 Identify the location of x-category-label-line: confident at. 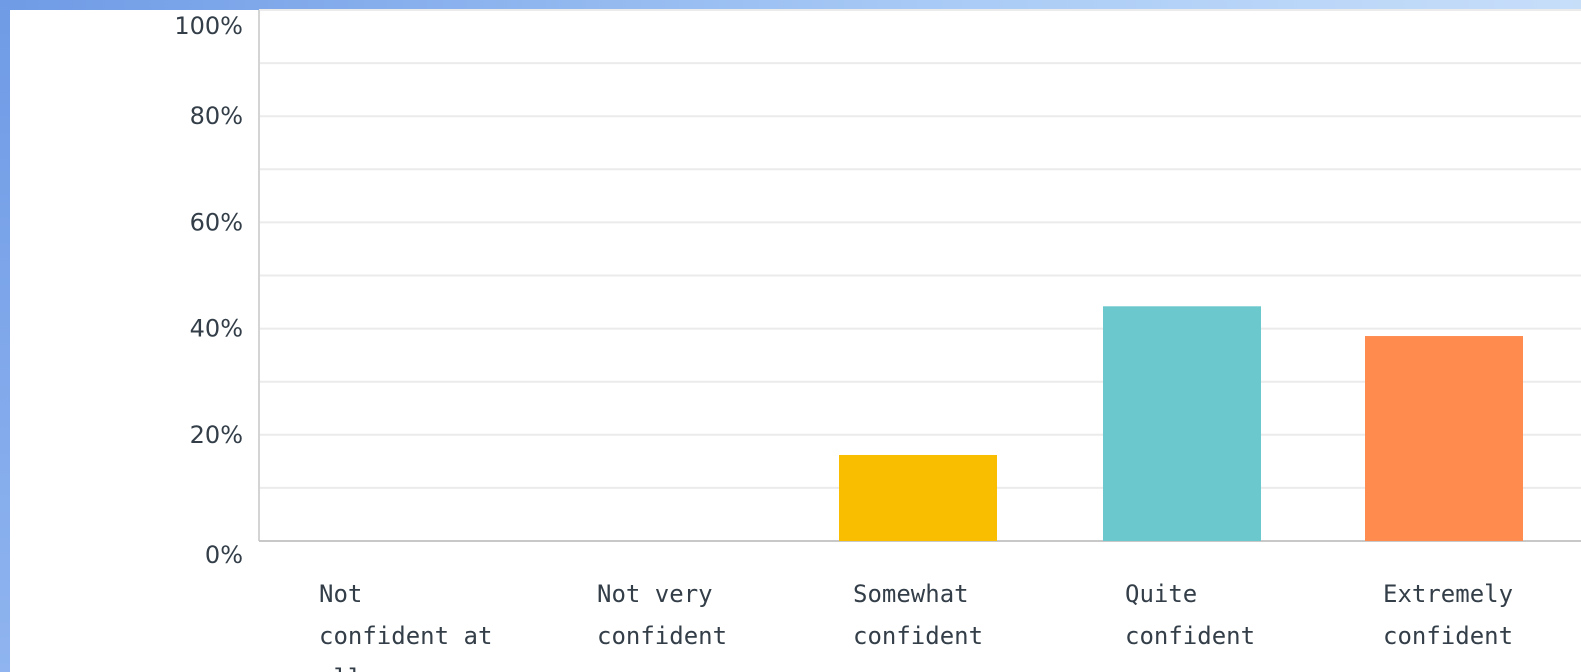
(405, 636).